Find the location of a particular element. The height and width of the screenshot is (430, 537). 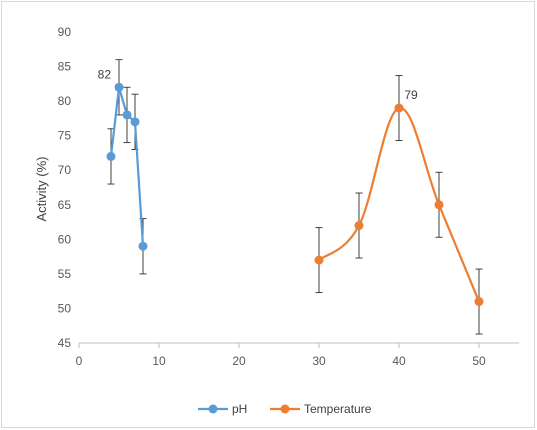

y-tick-label: 55 is located at coordinates (65, 274).